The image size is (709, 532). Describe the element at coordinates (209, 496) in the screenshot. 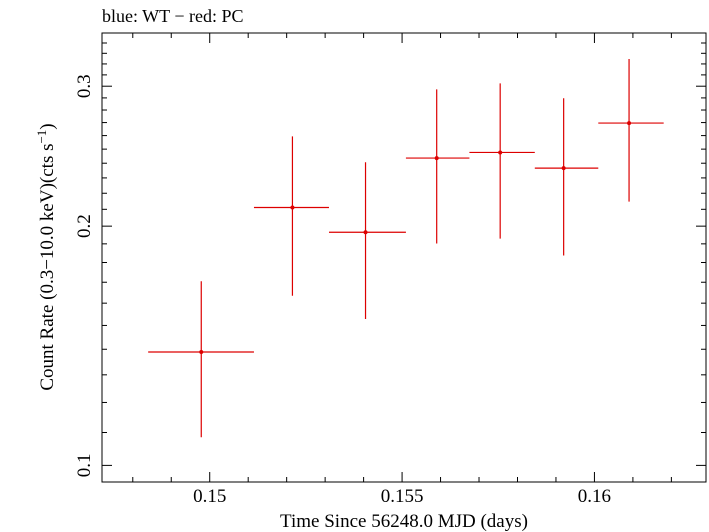

I see `x-tick-label: 0.15` at that location.